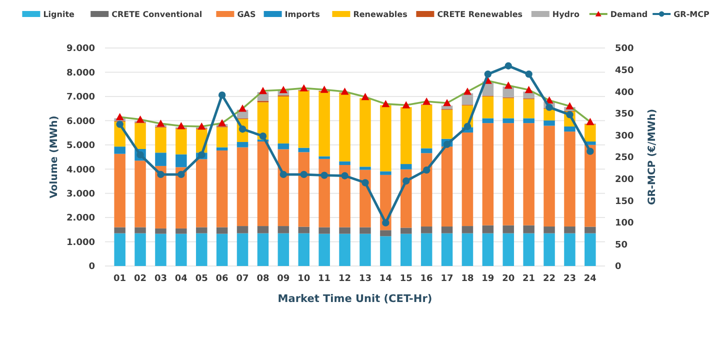 This screenshot has width=718, height=346. I want to click on x-tick-label: 03, so click(160, 279).